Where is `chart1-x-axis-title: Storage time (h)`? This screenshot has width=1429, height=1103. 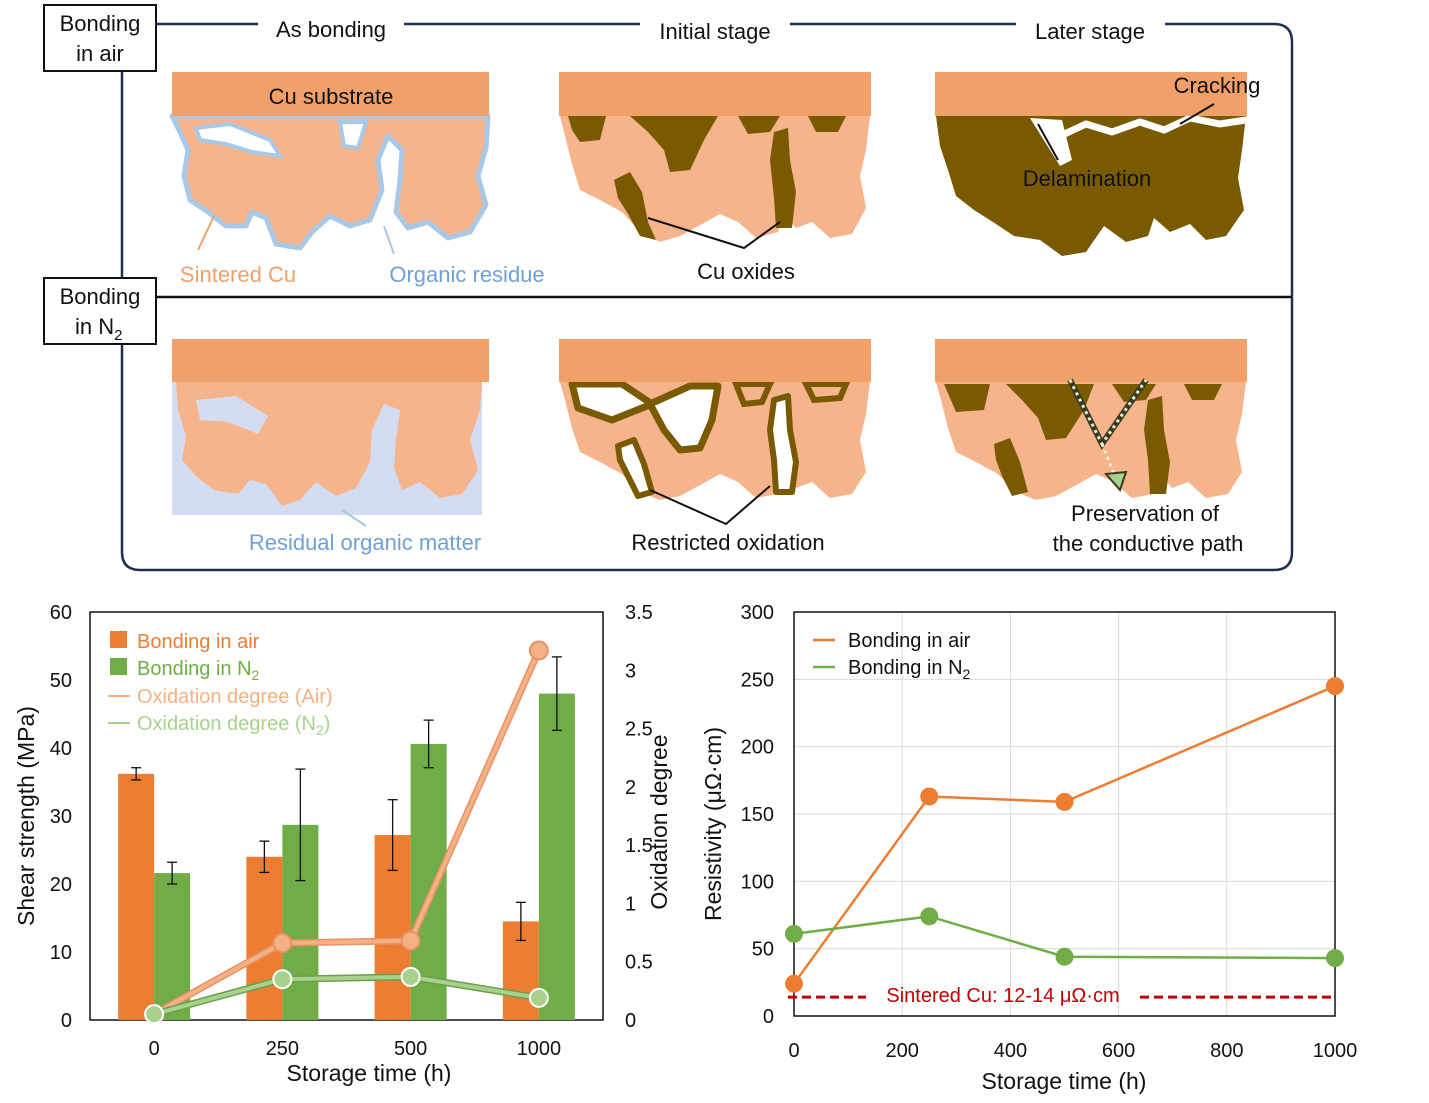
chart1-x-axis-title: Storage time (h) is located at coordinates (369, 1073).